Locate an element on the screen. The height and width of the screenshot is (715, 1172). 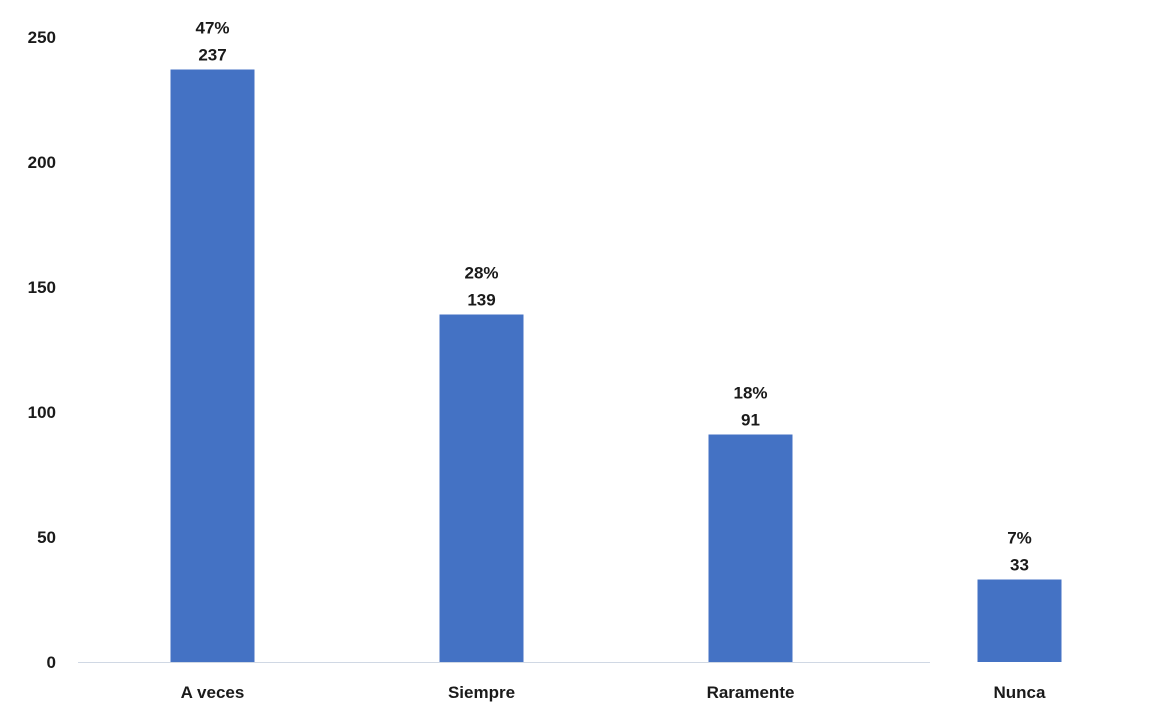
value-label: 33 is located at coordinates (1019, 565).